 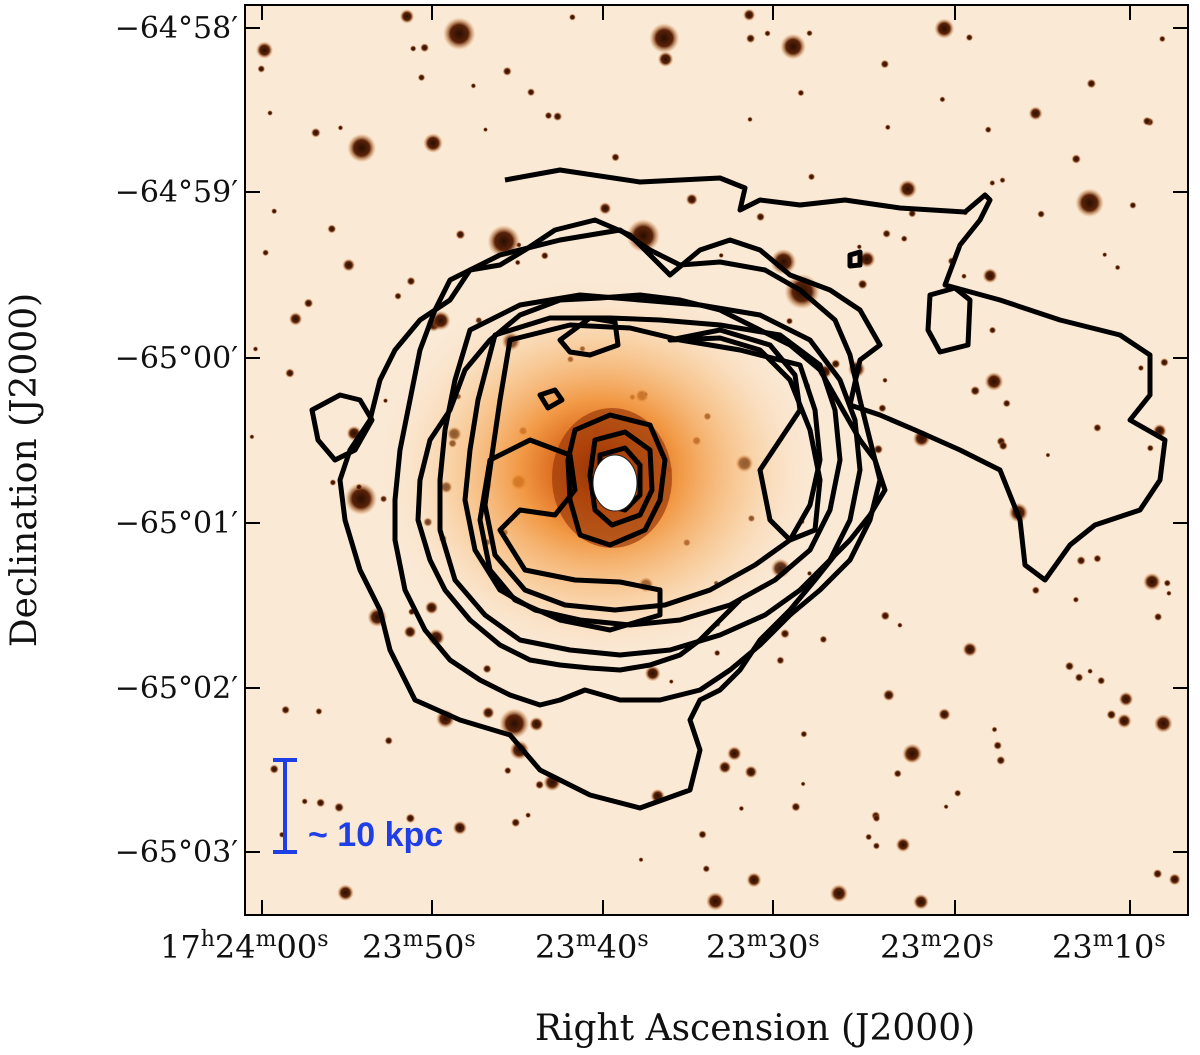 What do you see at coordinates (745, 435) in the screenshot?
I see `contour-inner-right` at bounding box center [745, 435].